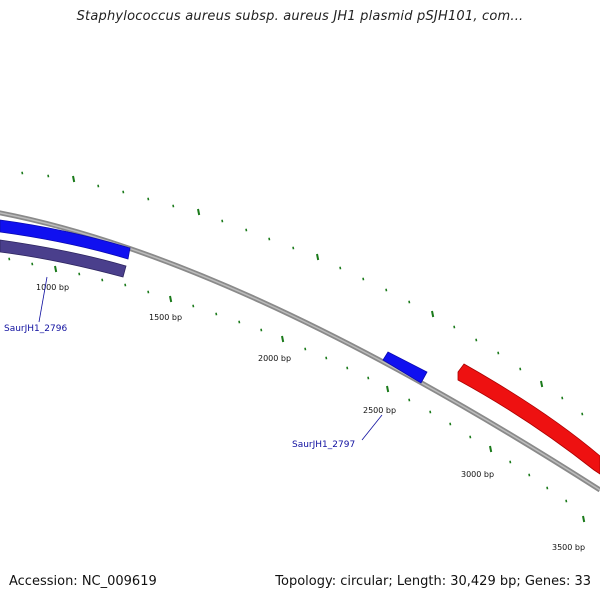  I want to click on scale-label-2000: 2000 bp, so click(274, 358).